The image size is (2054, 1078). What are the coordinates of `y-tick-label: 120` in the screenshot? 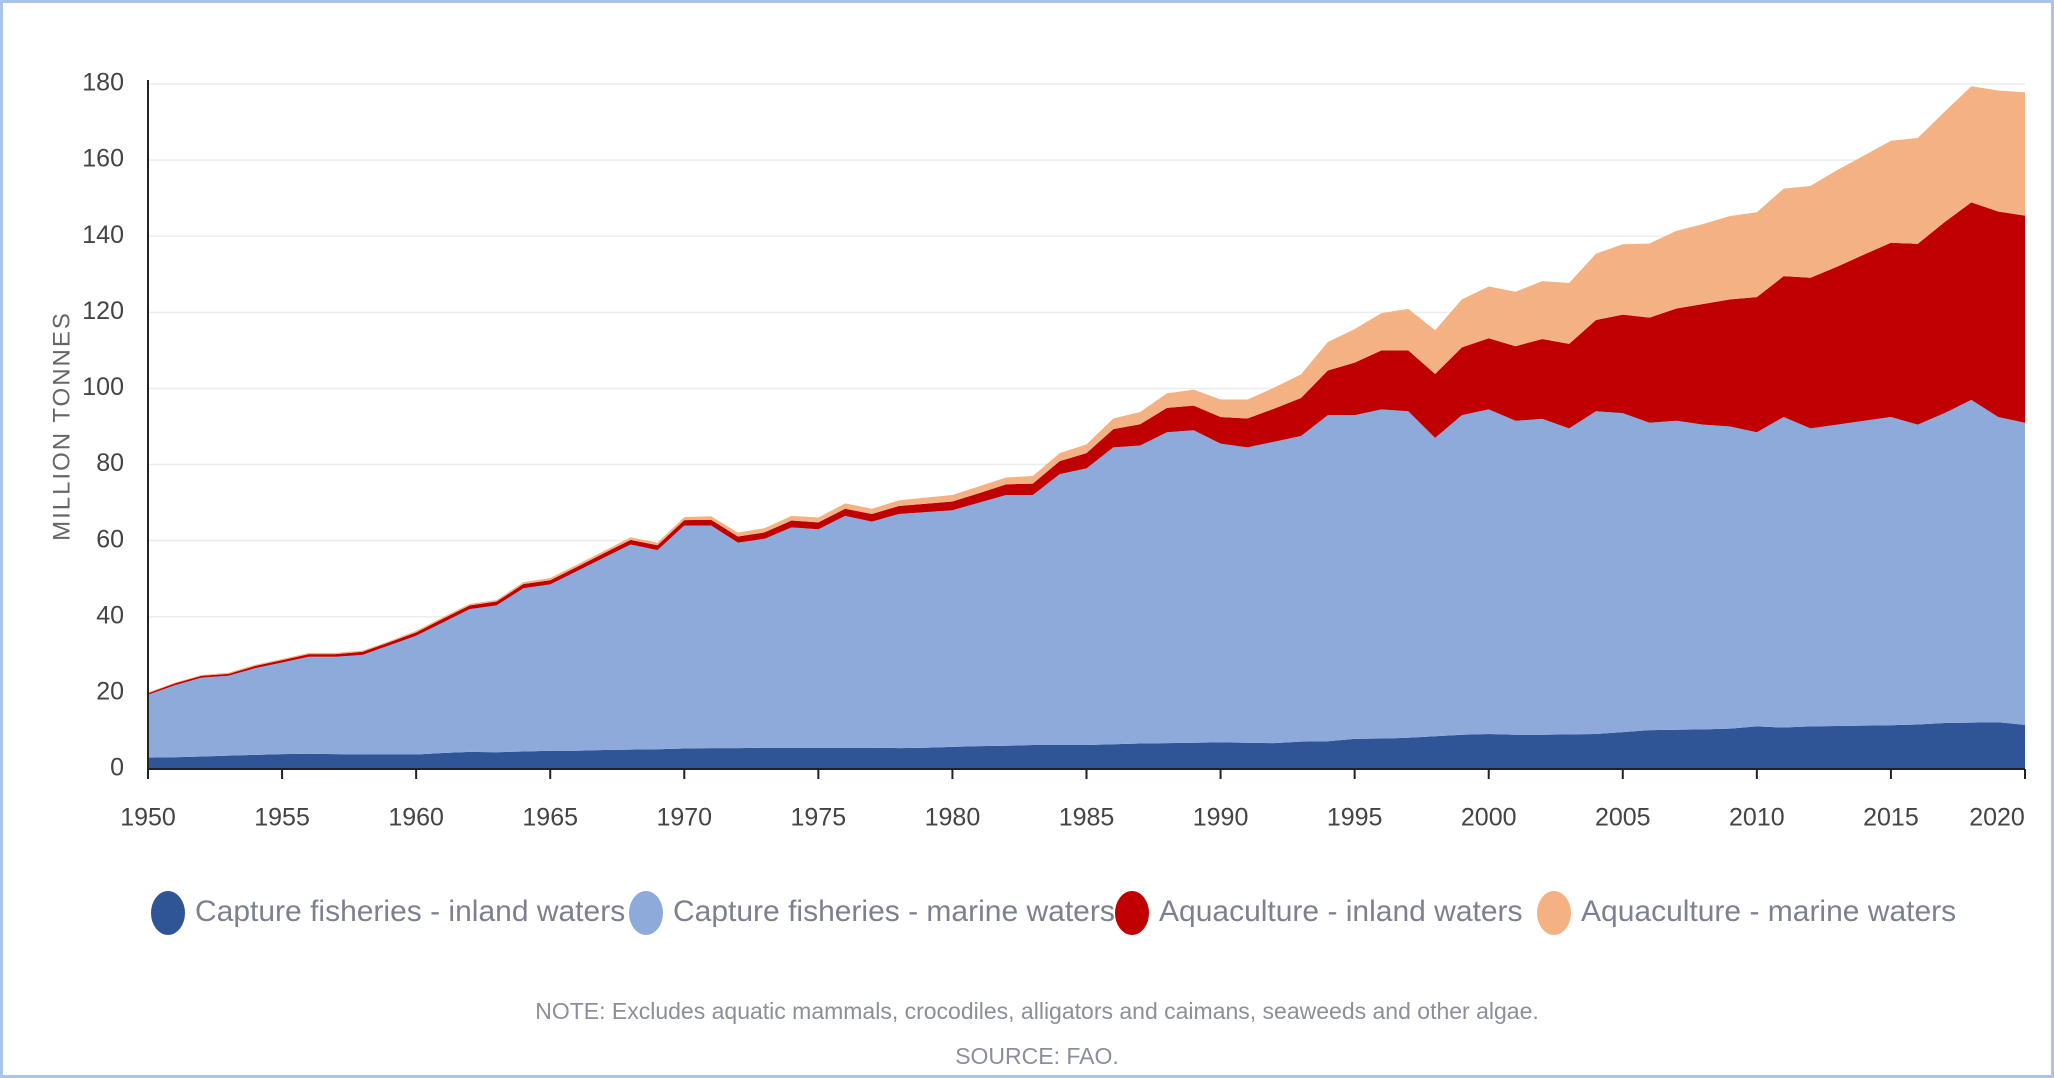 It's located at (103, 311).